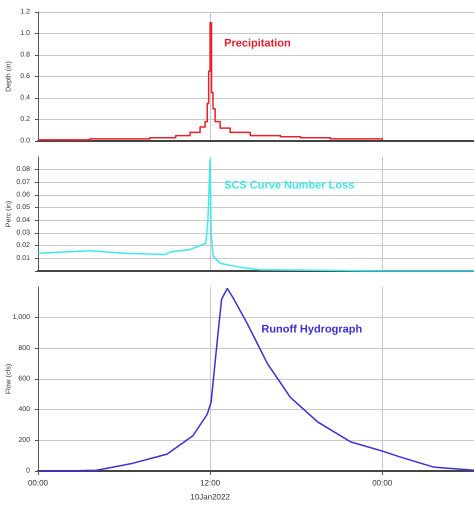 Image resolution: width=474 pixels, height=513 pixels. What do you see at coordinates (210, 497) in the screenshot?
I see `text: 10Jan2022` at bounding box center [210, 497].